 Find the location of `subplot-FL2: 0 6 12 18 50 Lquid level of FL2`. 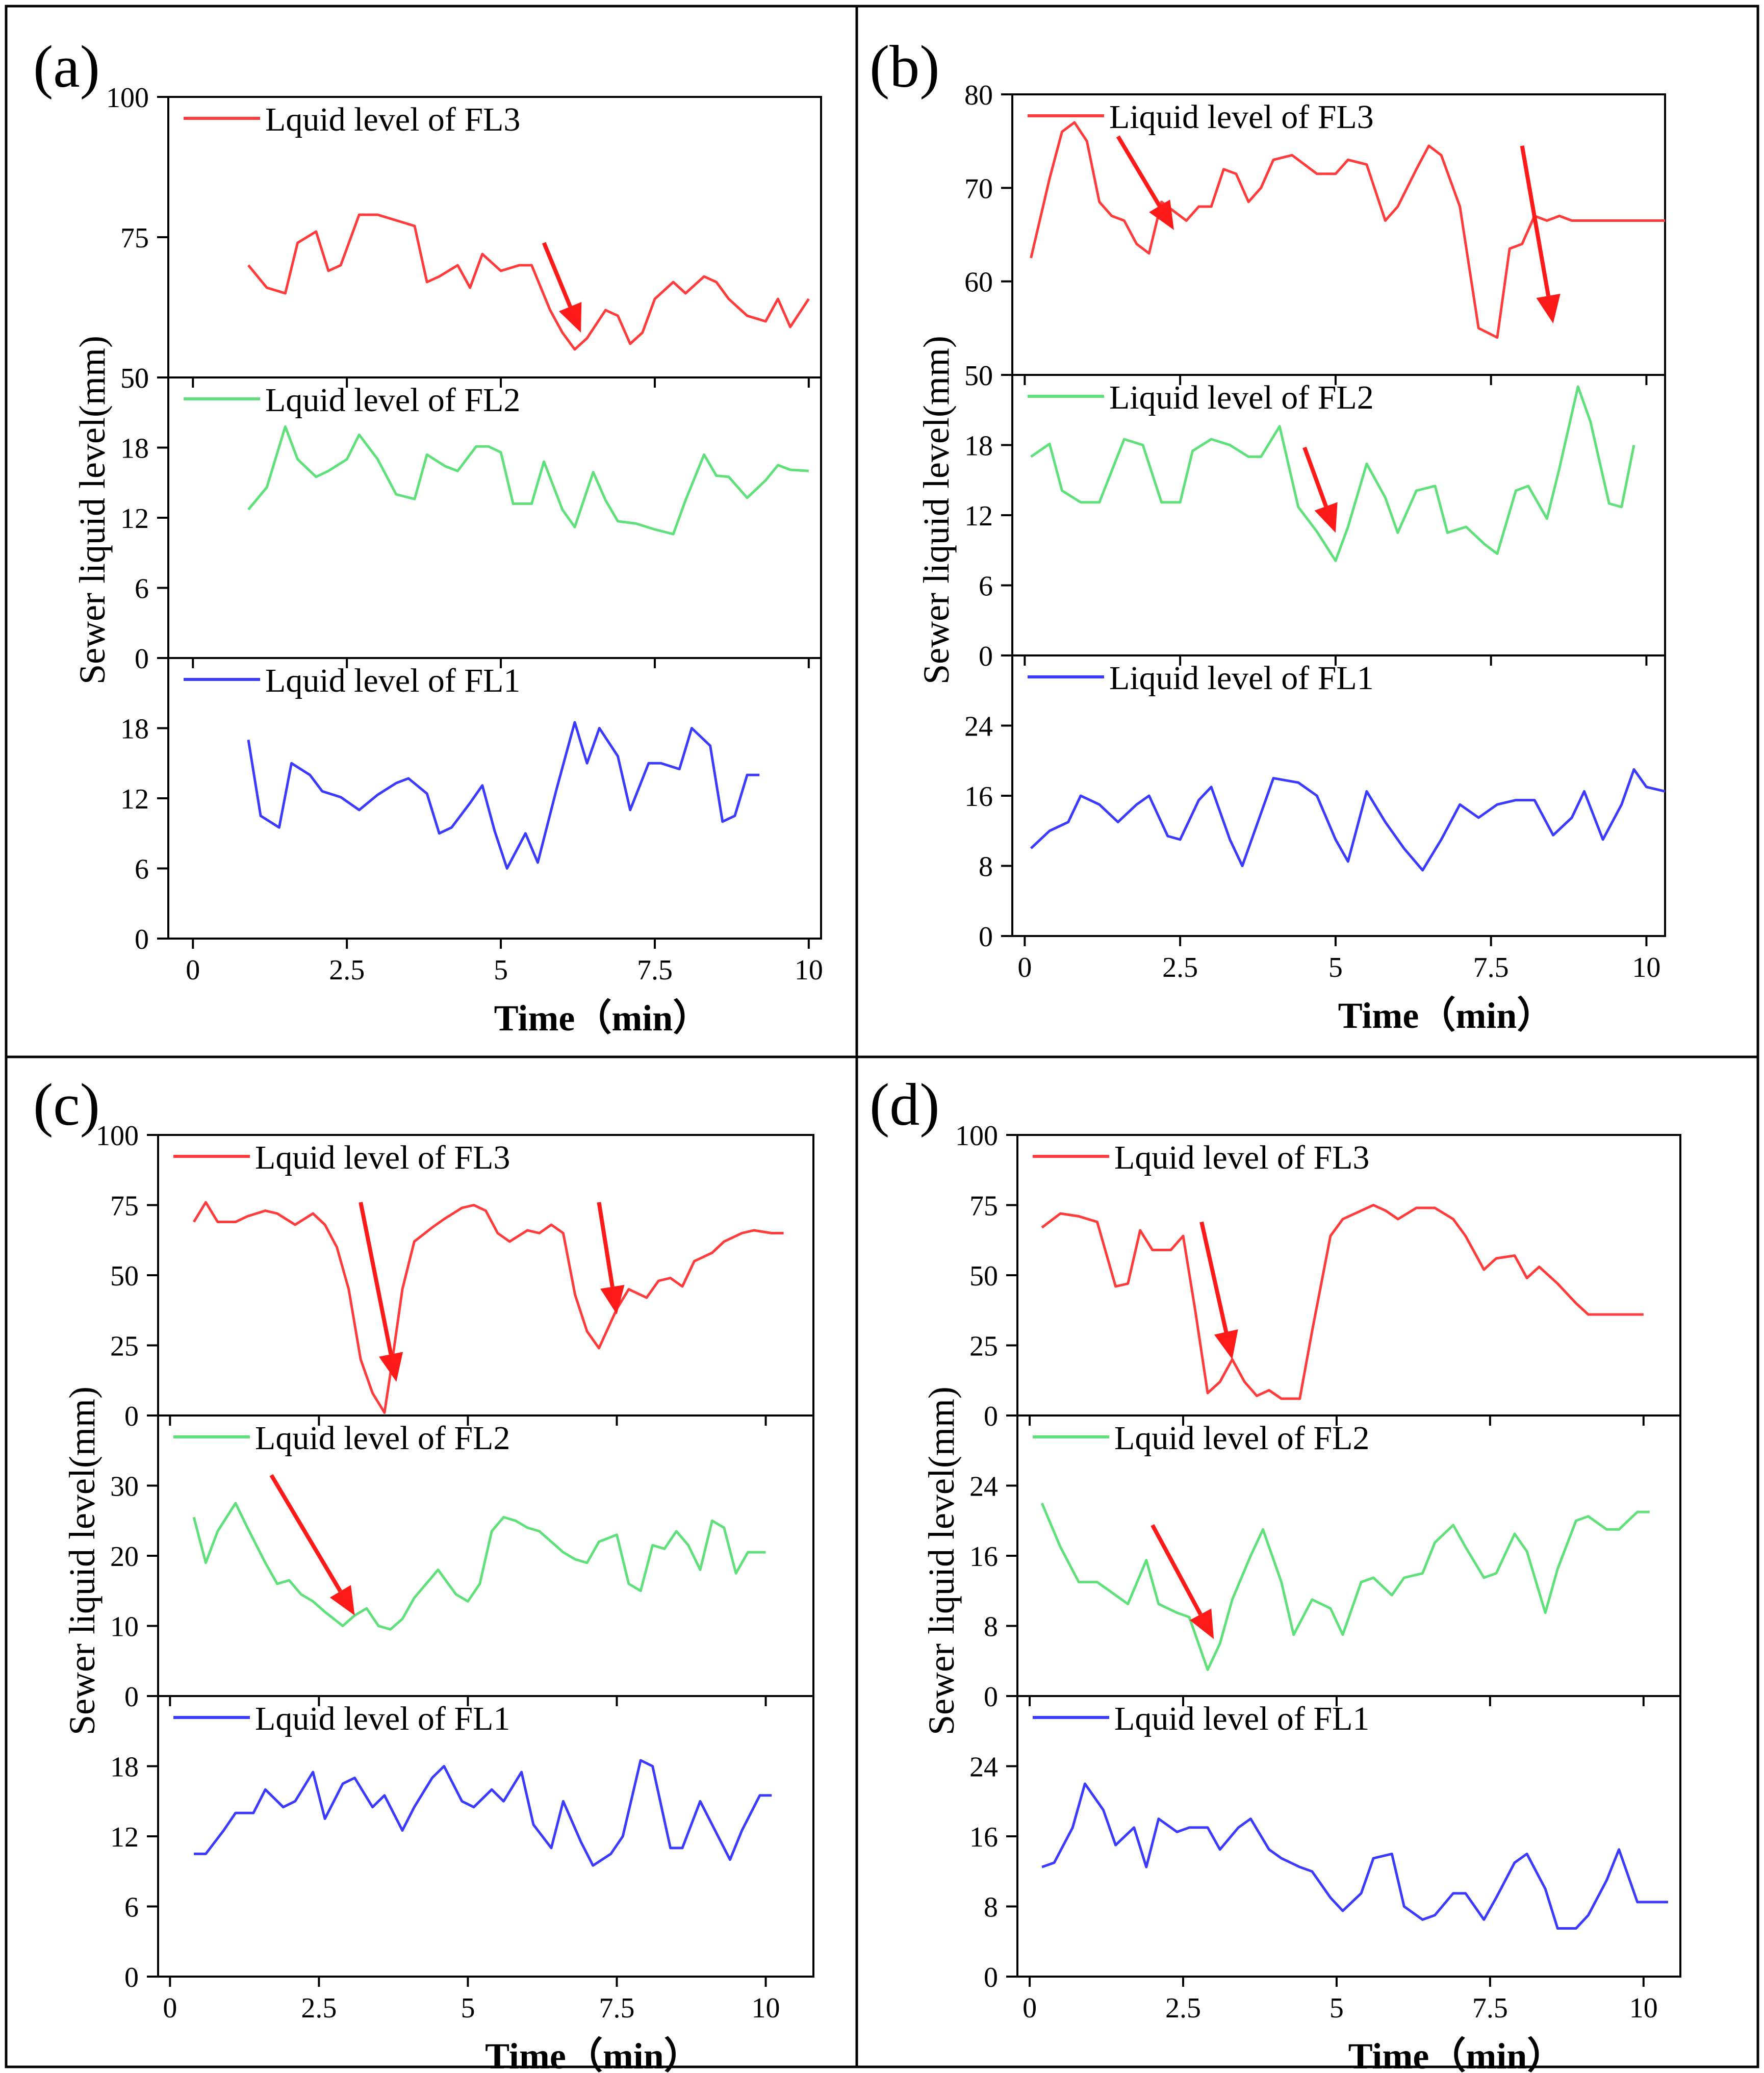

subplot-FL2: 0 6 12 18 50 Lquid level of FL2 is located at coordinates (471, 519).